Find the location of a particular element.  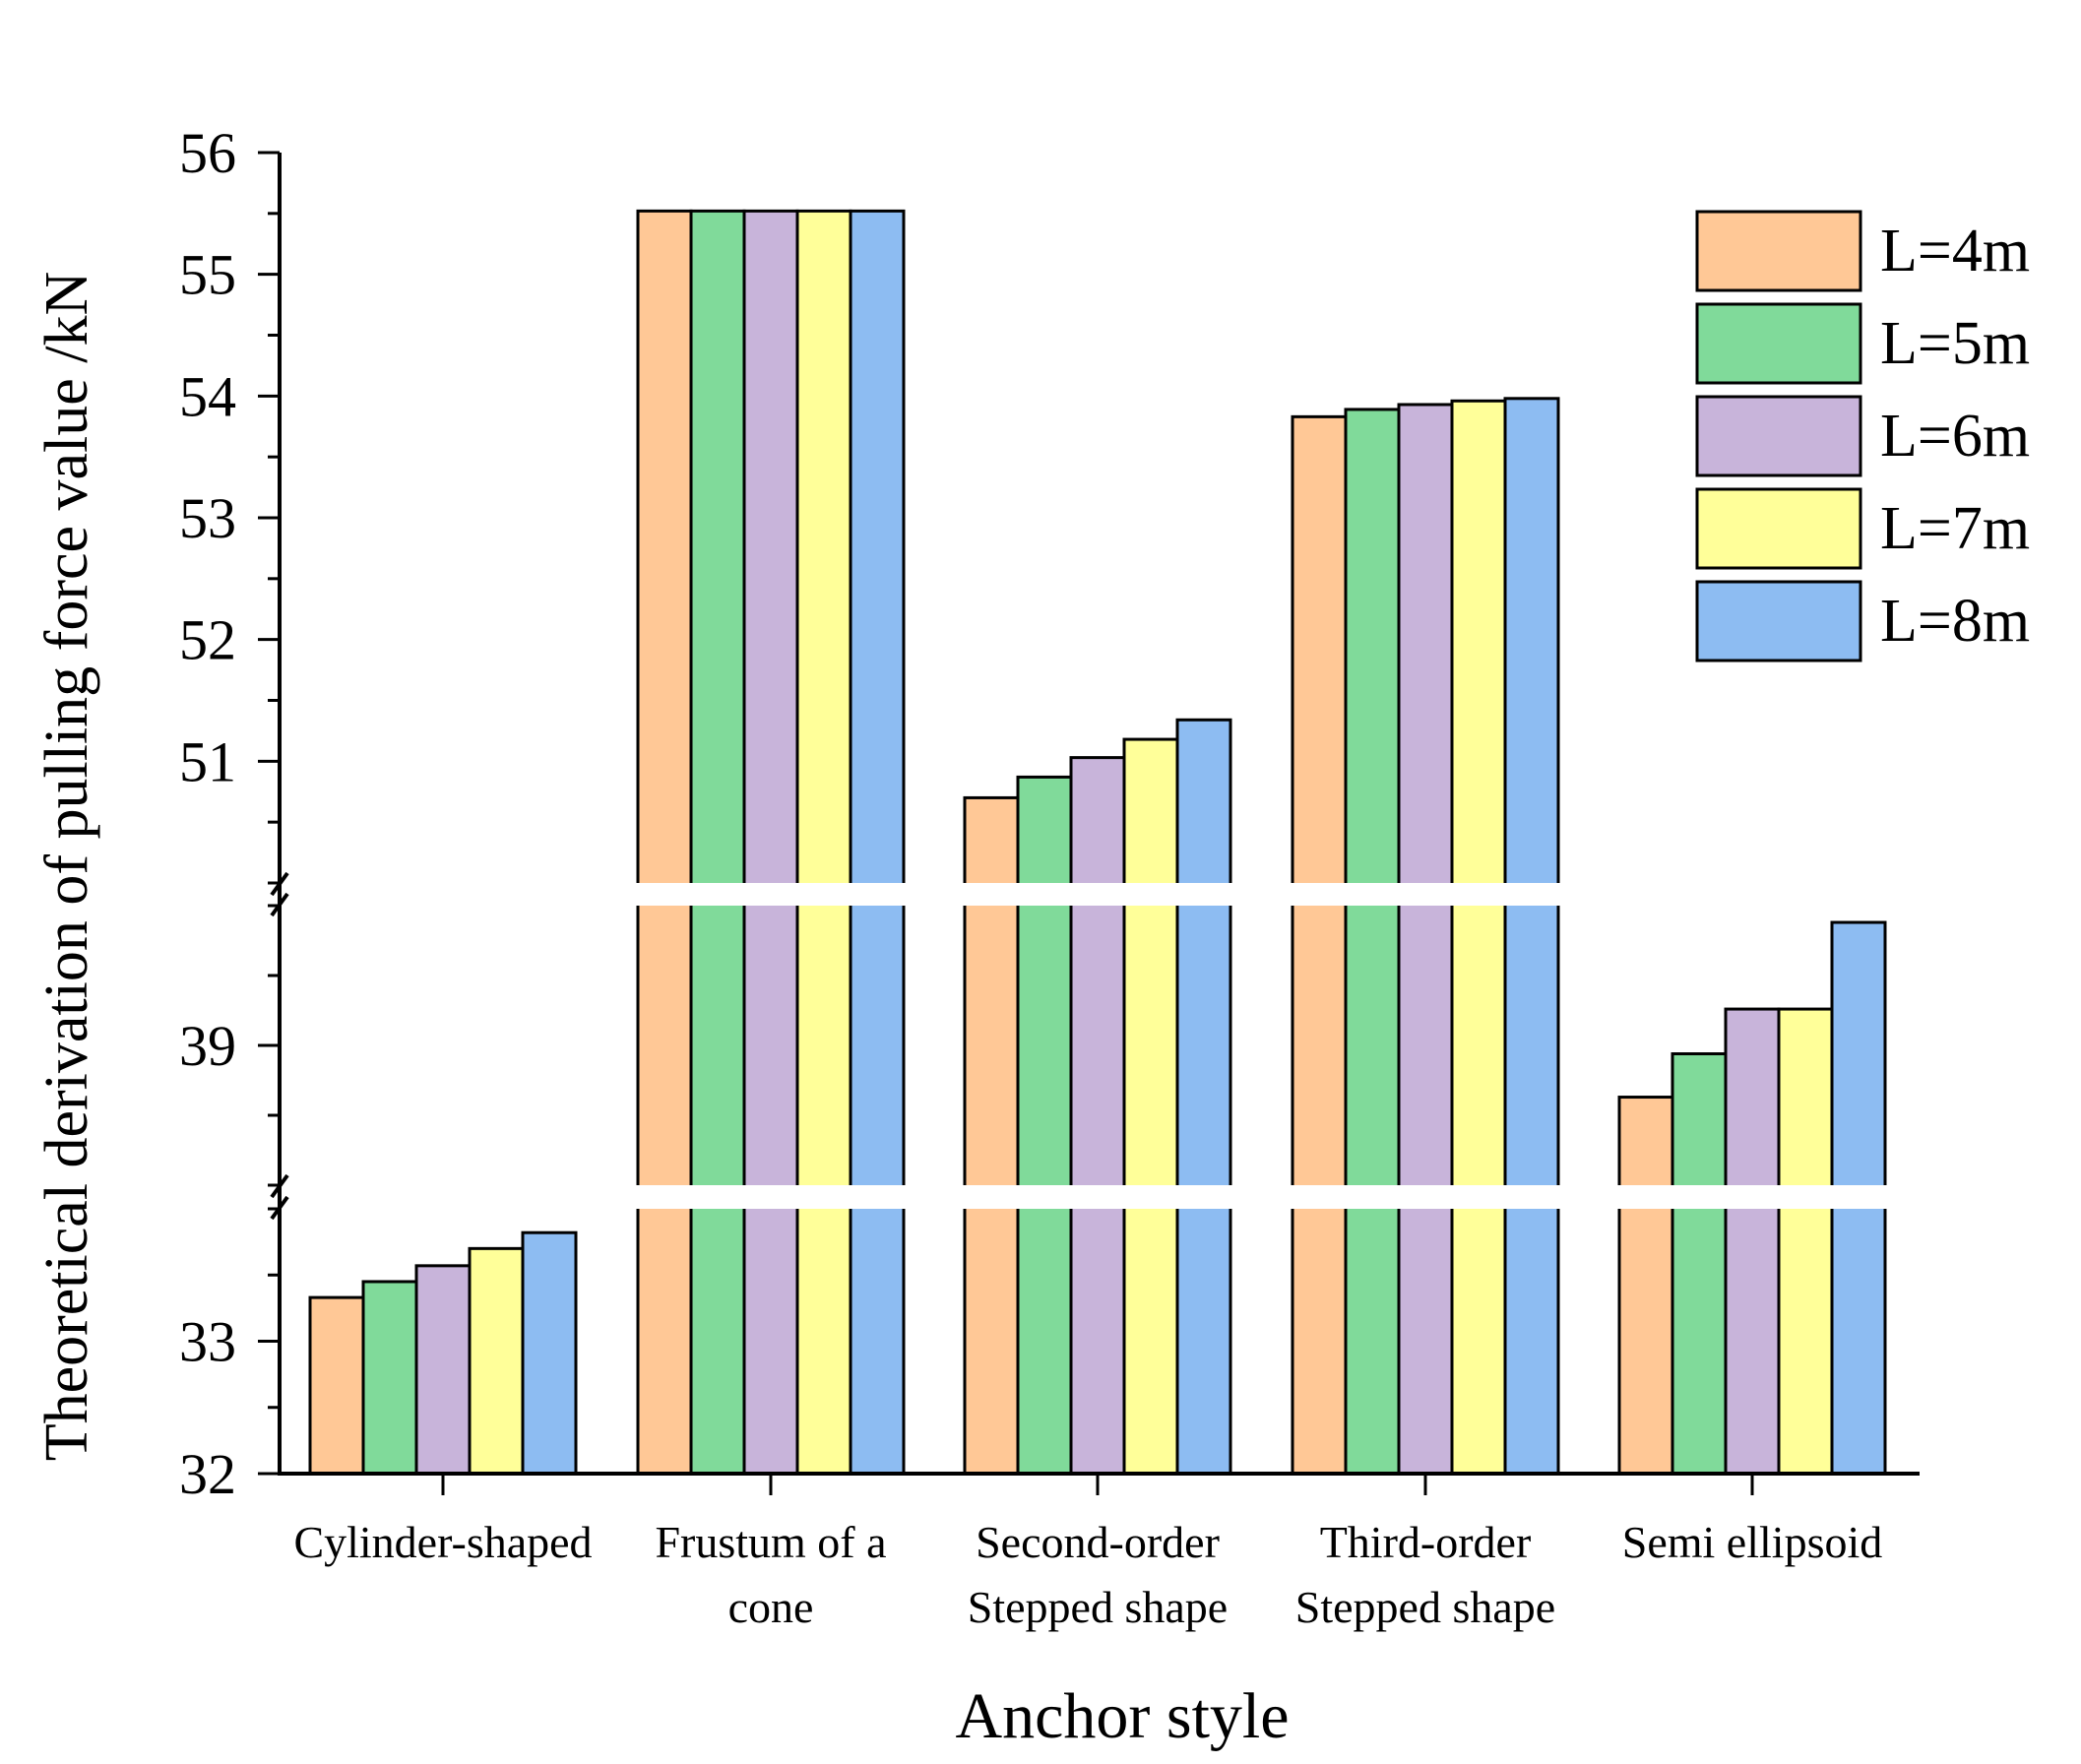

legend-label: L=8m is located at coordinates (1955, 621).